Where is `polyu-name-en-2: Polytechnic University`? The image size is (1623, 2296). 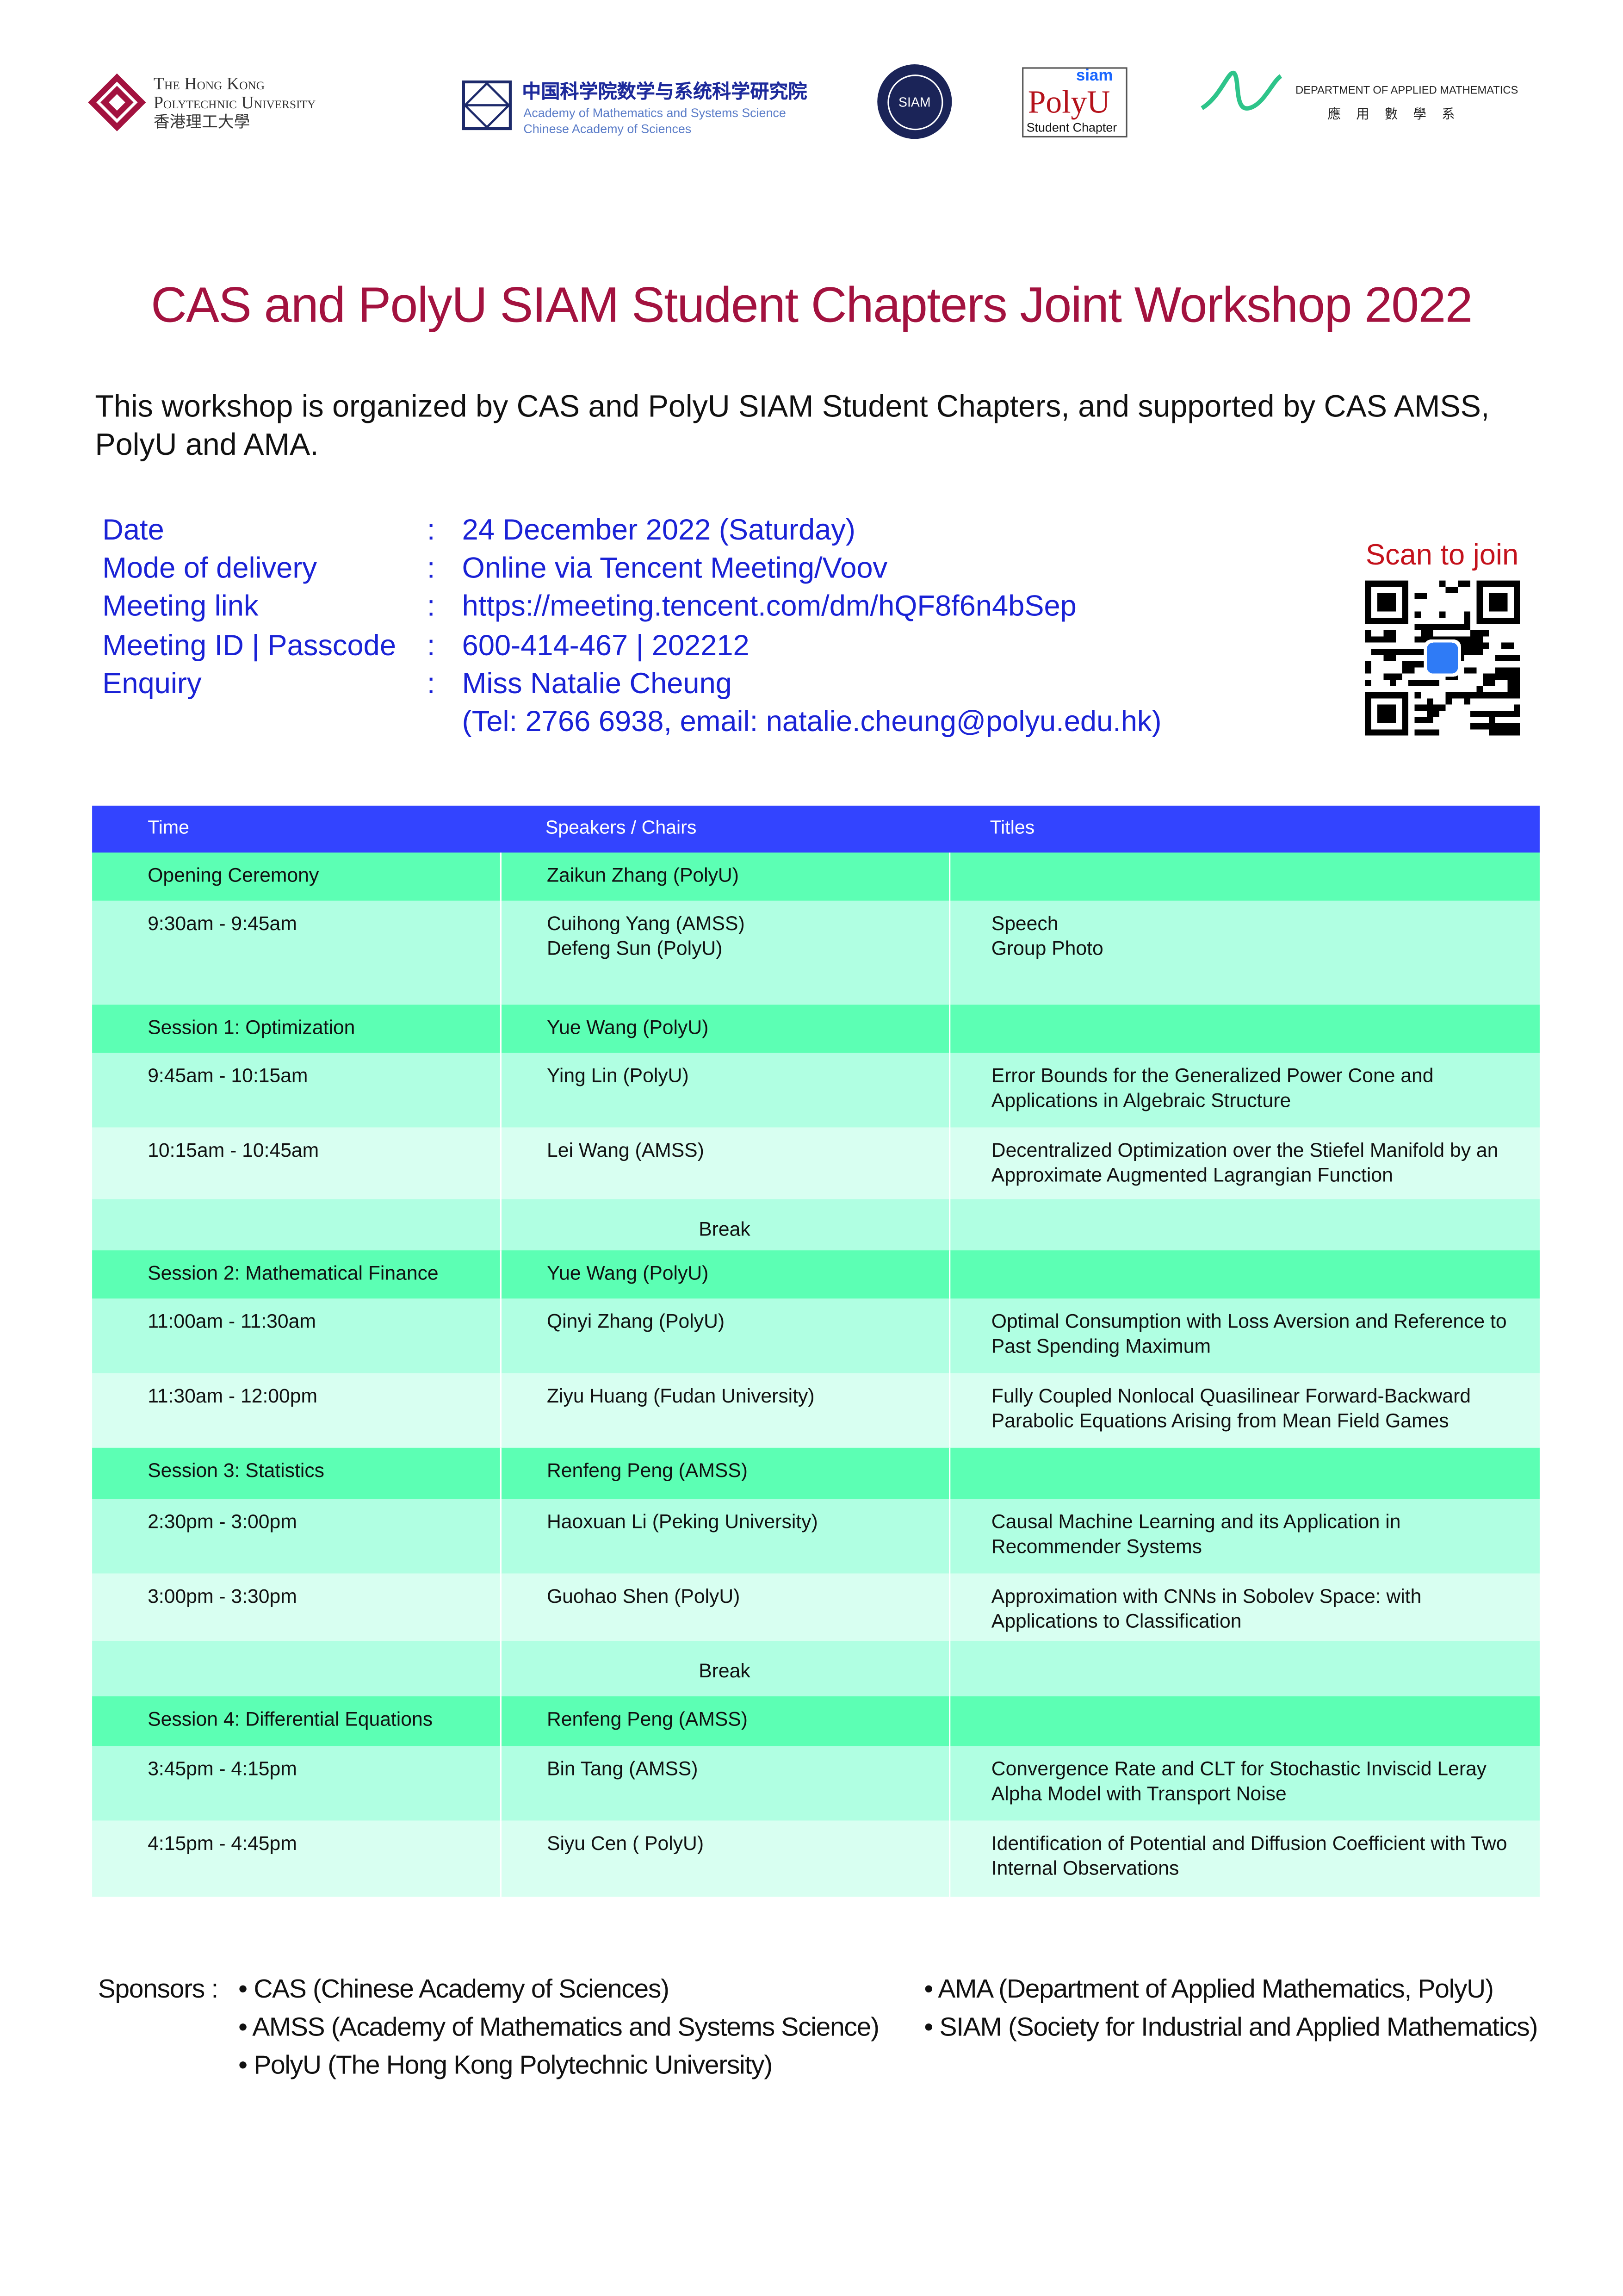 polyu-name-en-2: Polytechnic University is located at coordinates (234, 103).